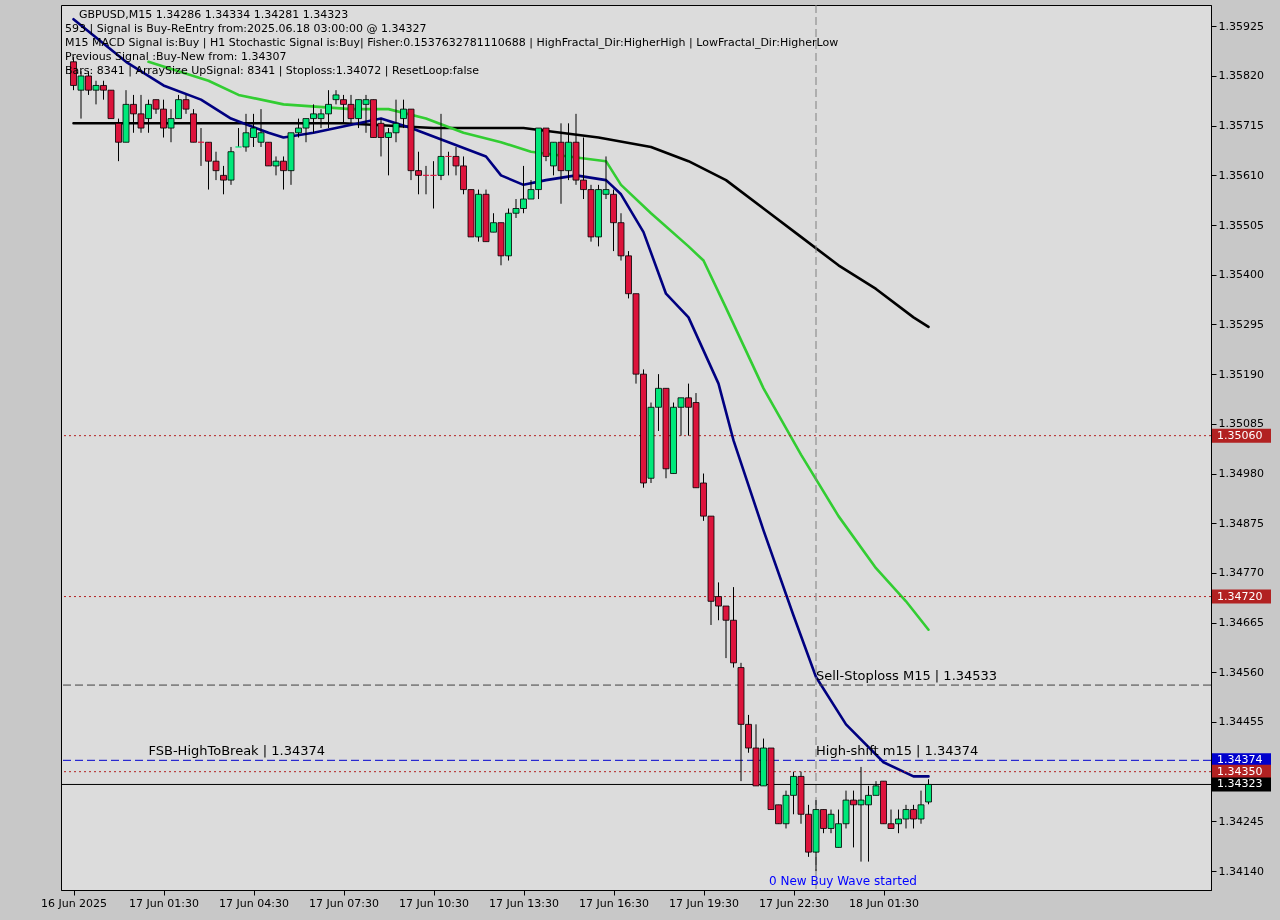  Describe the element at coordinates (704, 903) in the screenshot. I see `x-tick-label: 17 Jun 19:30` at that location.